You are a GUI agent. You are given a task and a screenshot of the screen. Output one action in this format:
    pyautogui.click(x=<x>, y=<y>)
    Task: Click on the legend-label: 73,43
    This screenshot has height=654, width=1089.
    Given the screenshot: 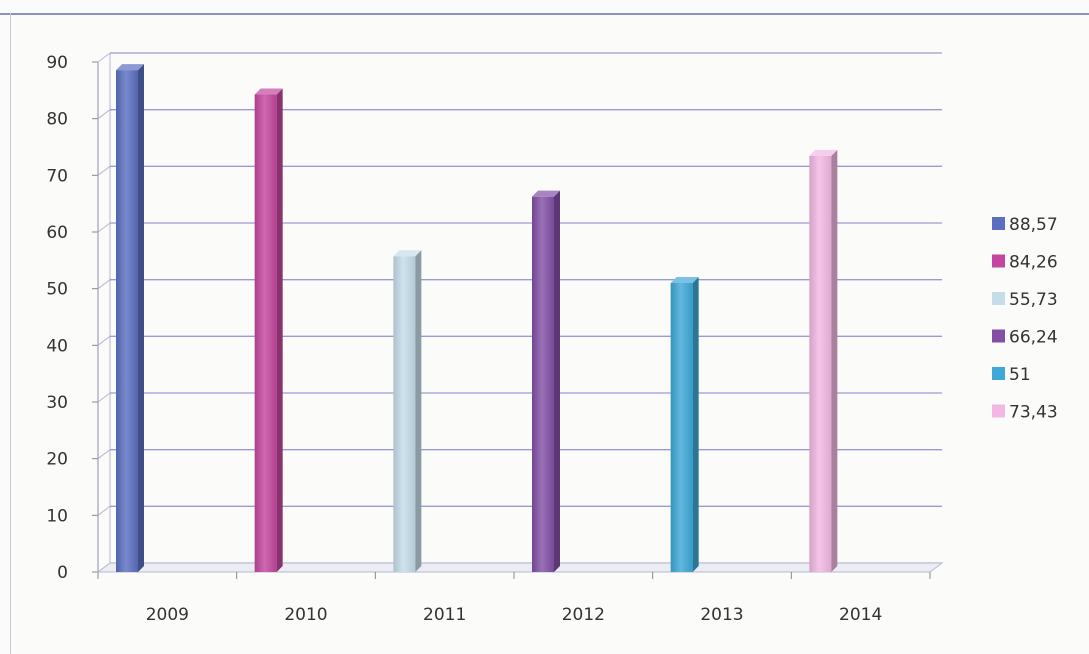 What is the action you would take?
    pyautogui.click(x=1033, y=413)
    